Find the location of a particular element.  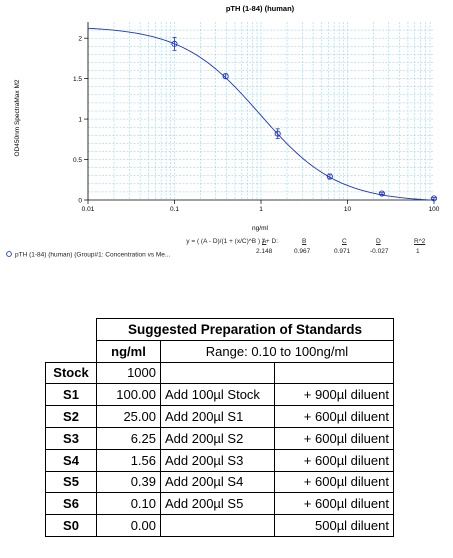

standard-action: Add 100µl Stock is located at coordinates (217, 395).